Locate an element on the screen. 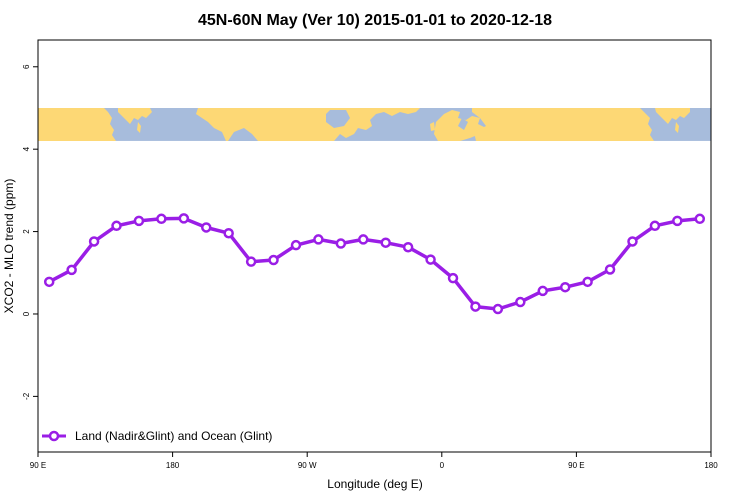  y-tick-label-0: -2 is located at coordinates (26, 396).